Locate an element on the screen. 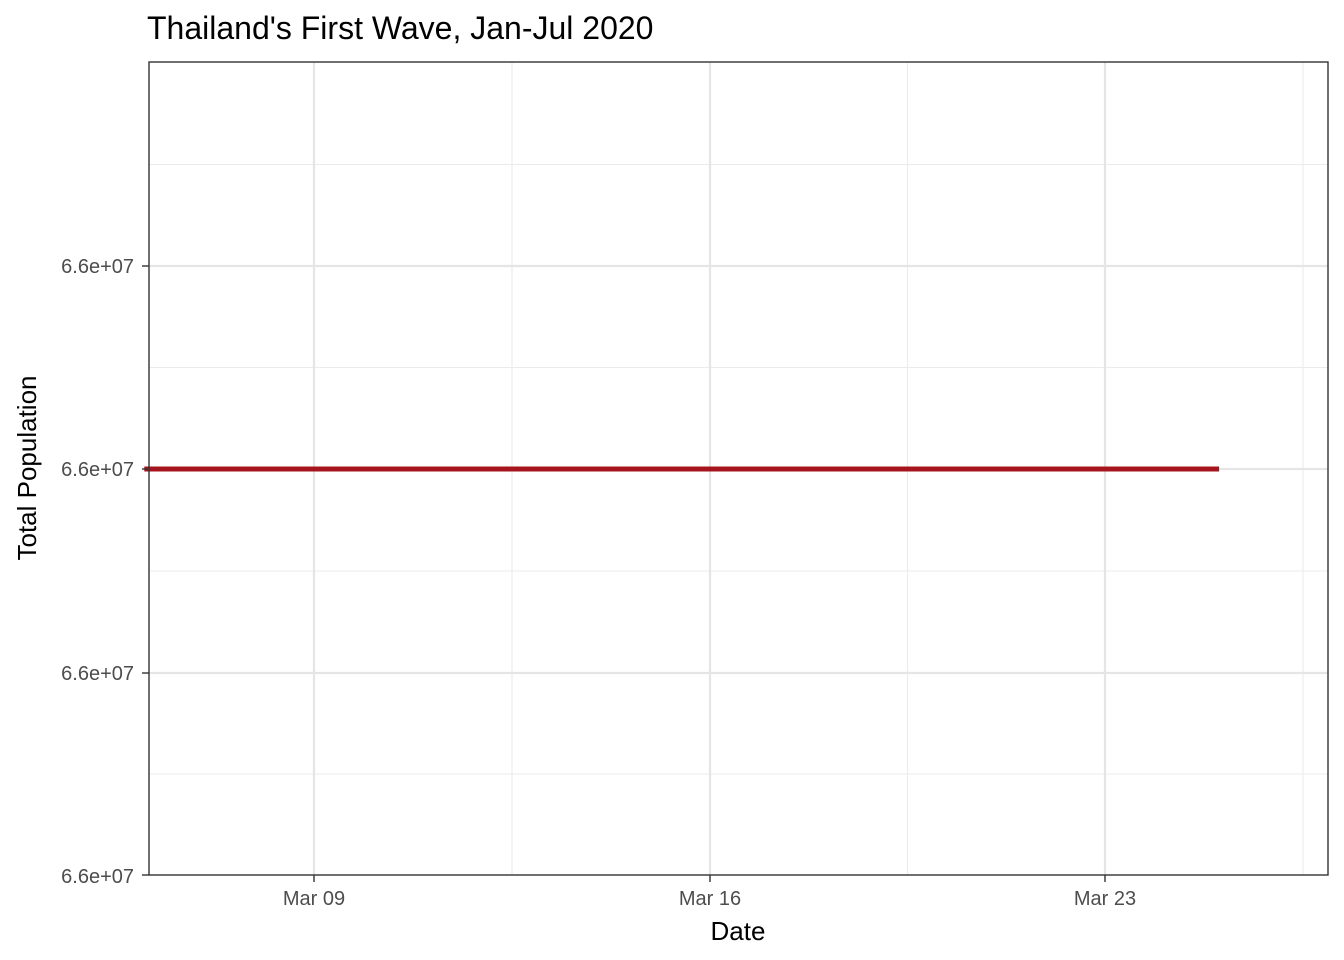  x-tick-label: Mar 16 is located at coordinates (710, 899).